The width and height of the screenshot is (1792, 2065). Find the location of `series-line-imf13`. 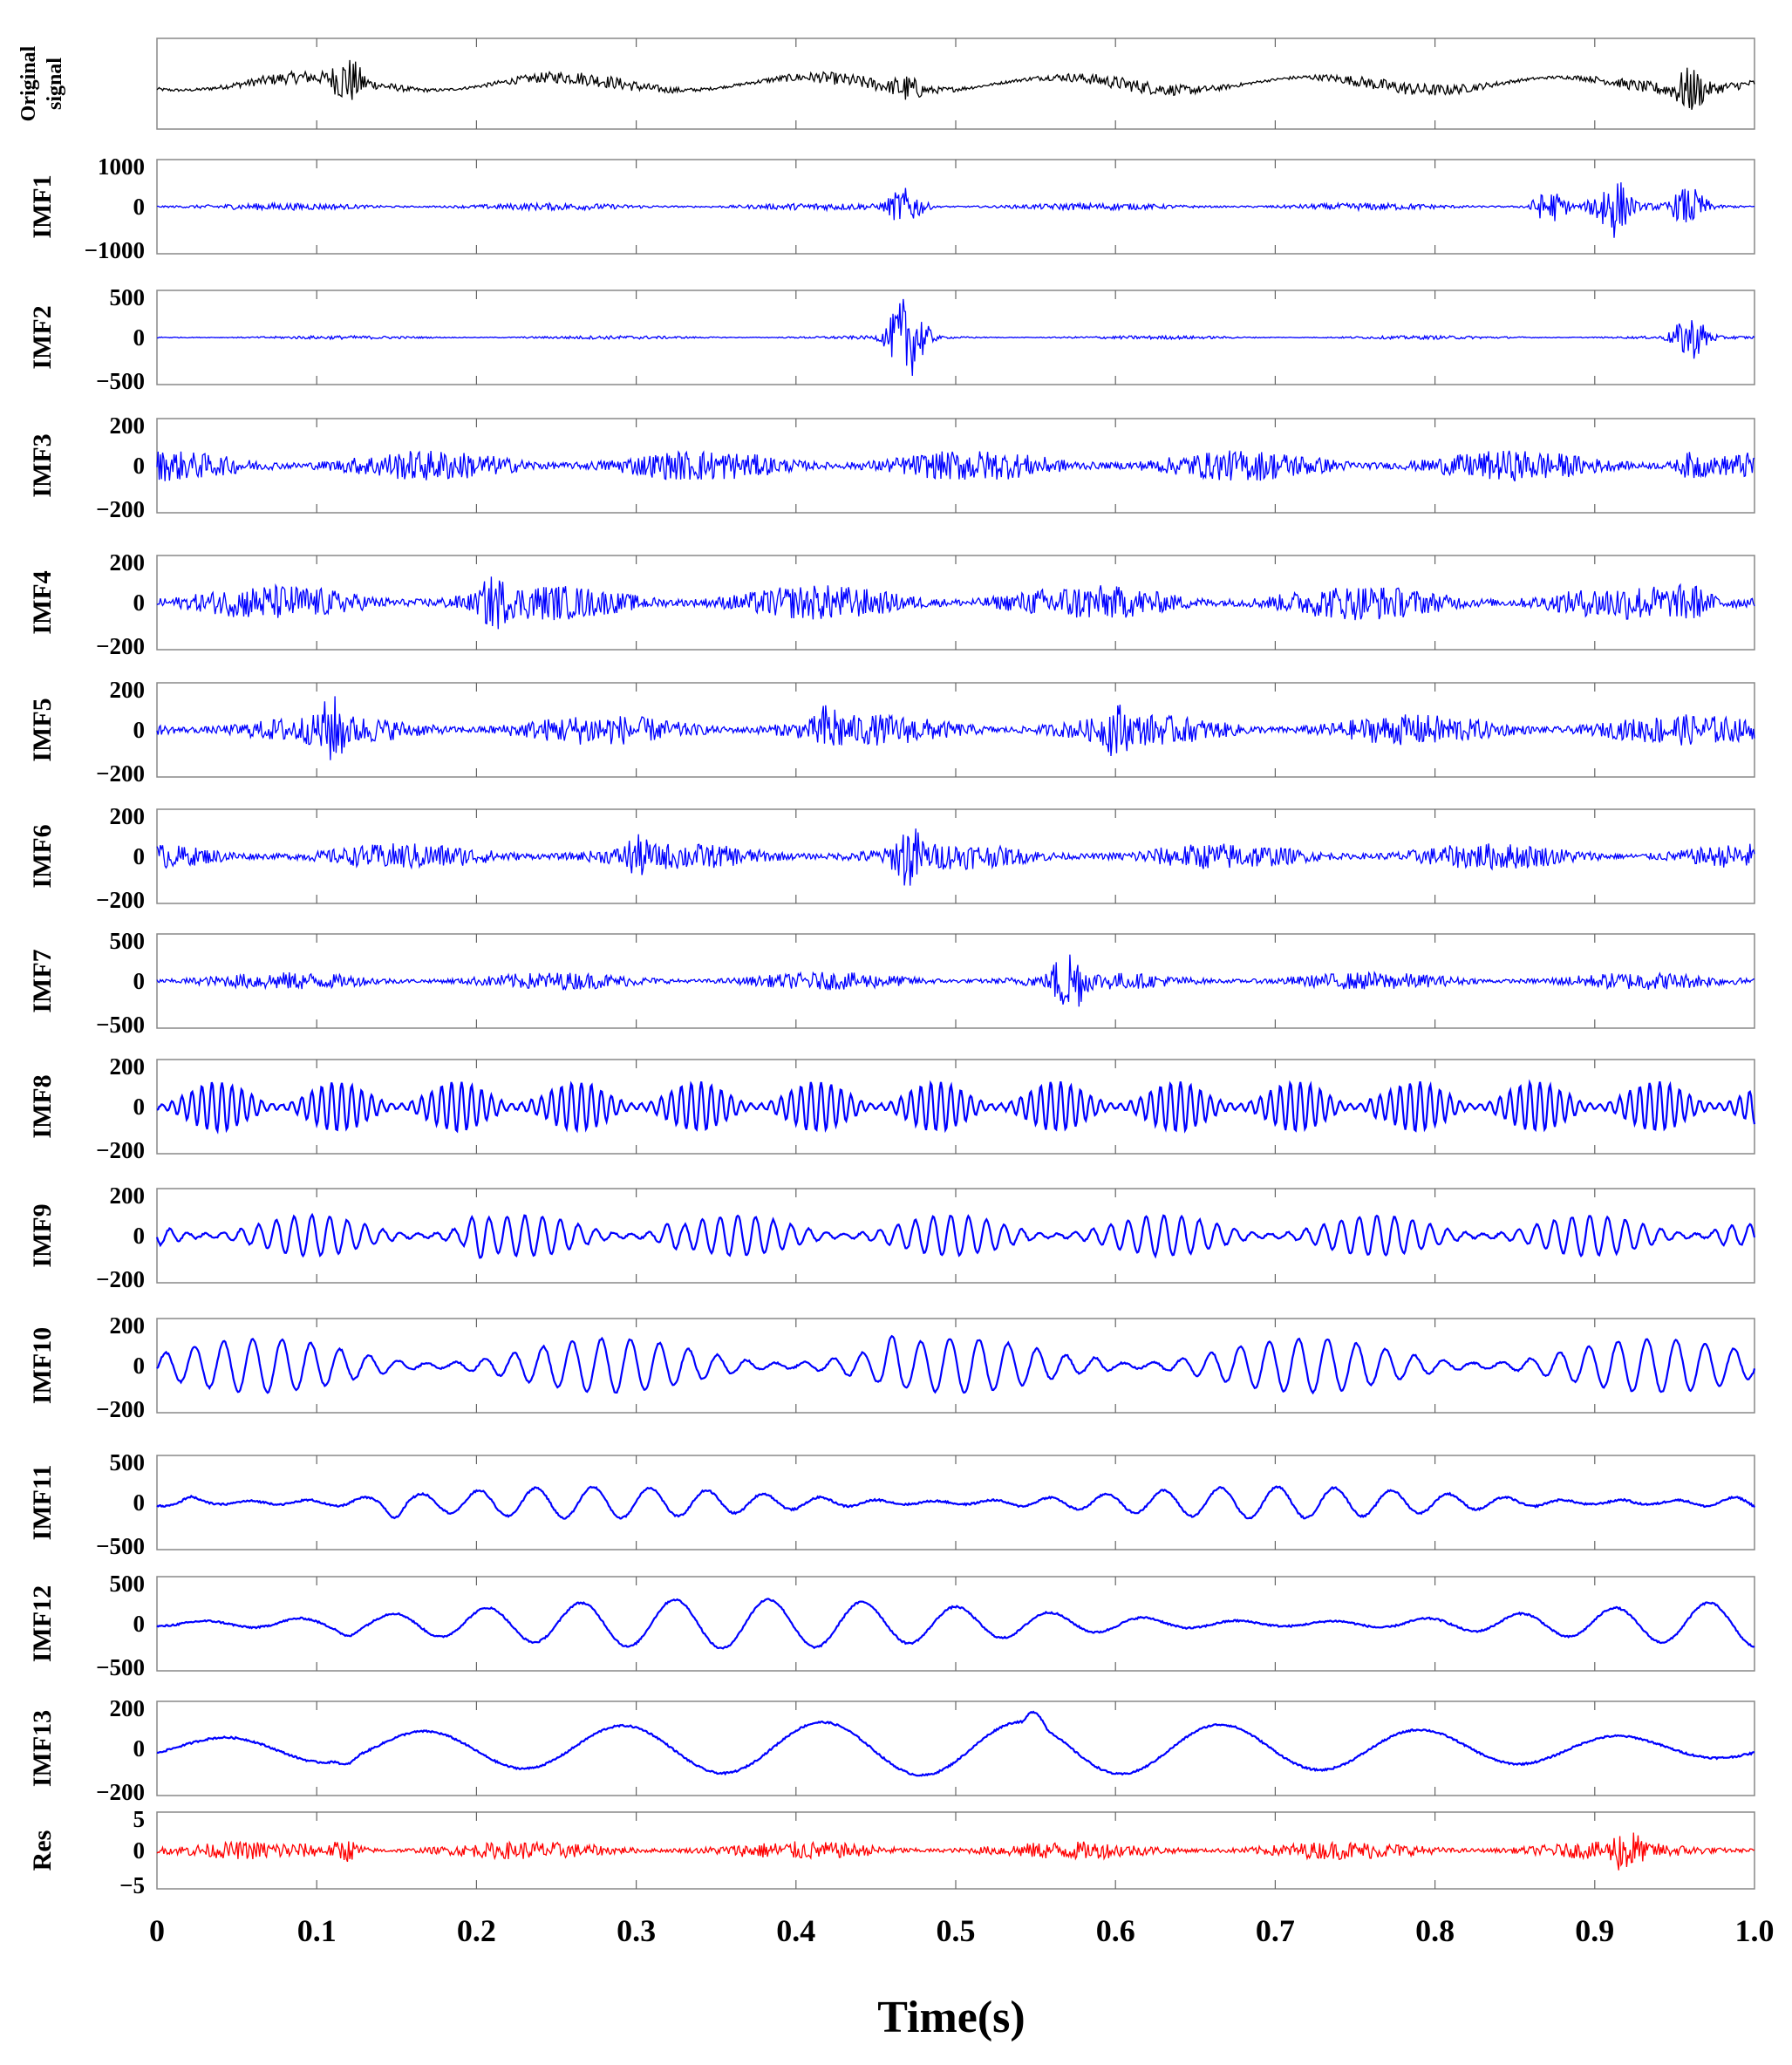

series-line-imf13 is located at coordinates (955, 1744).